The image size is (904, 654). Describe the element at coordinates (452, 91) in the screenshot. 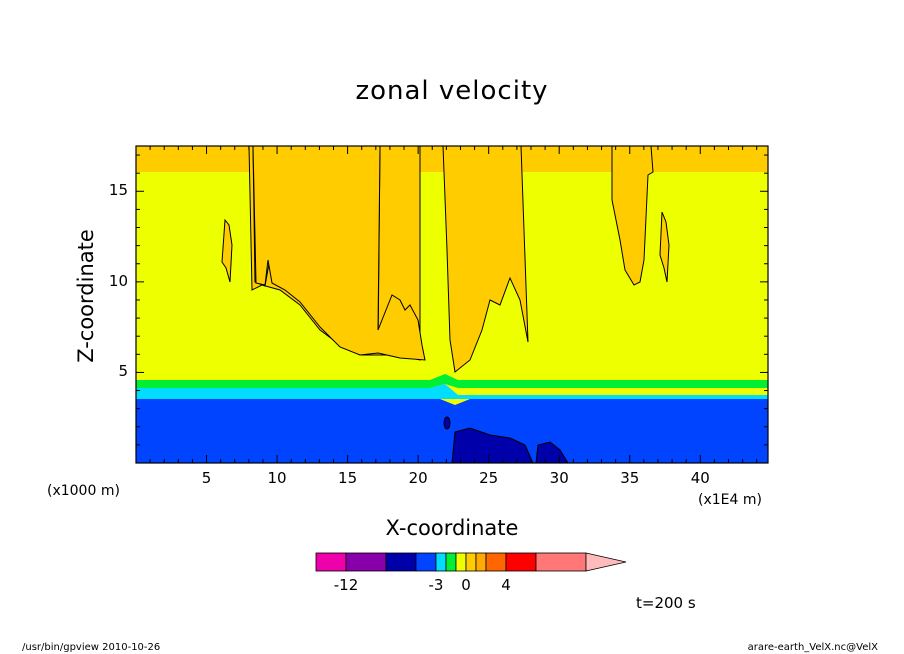

I see `chart-title: zonal velocity` at that location.